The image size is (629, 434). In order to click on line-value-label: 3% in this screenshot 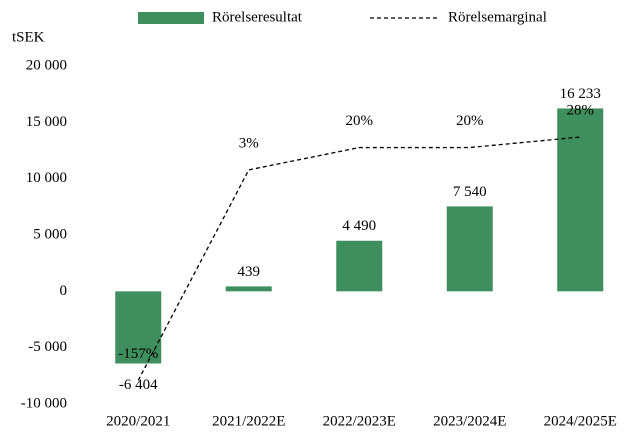, I will do `click(249, 143)`.